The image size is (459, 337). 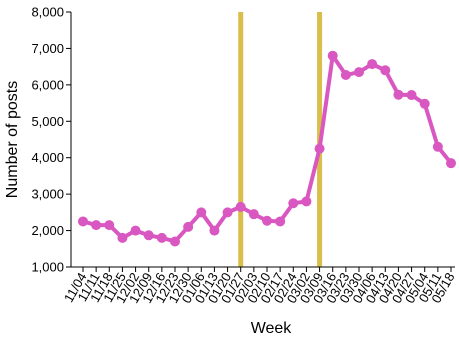 What do you see at coordinates (280, 139) in the screenshot?
I see `reference-lines` at bounding box center [280, 139].